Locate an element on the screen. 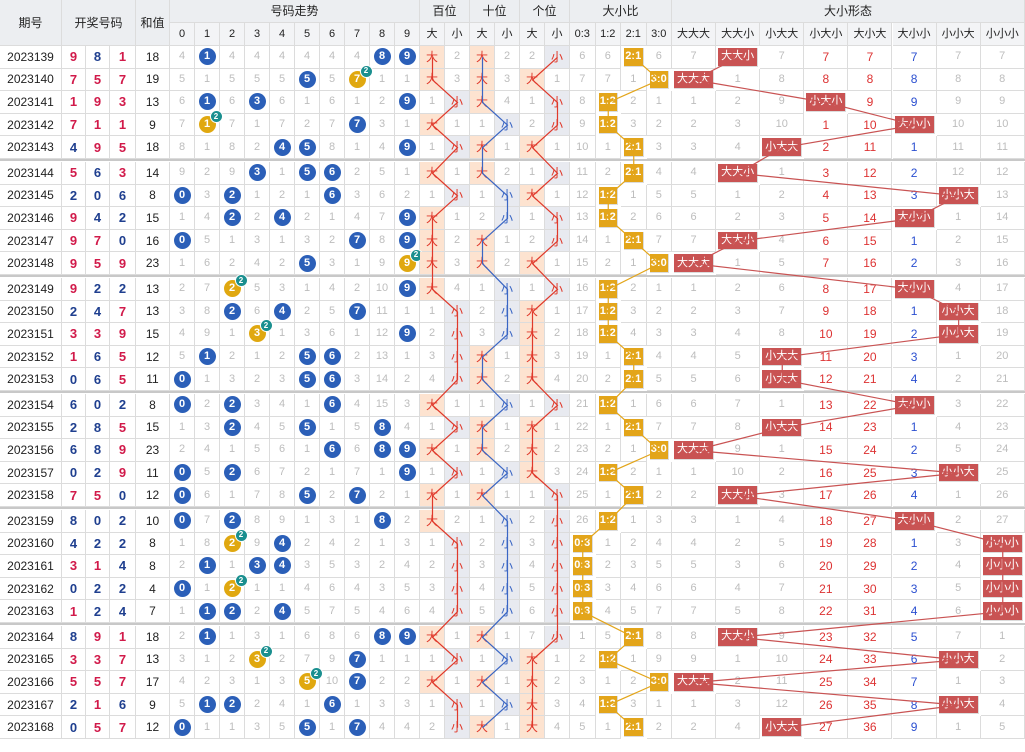 The image size is (1025, 752). tens-small-header: 小 is located at coordinates (507, 34).